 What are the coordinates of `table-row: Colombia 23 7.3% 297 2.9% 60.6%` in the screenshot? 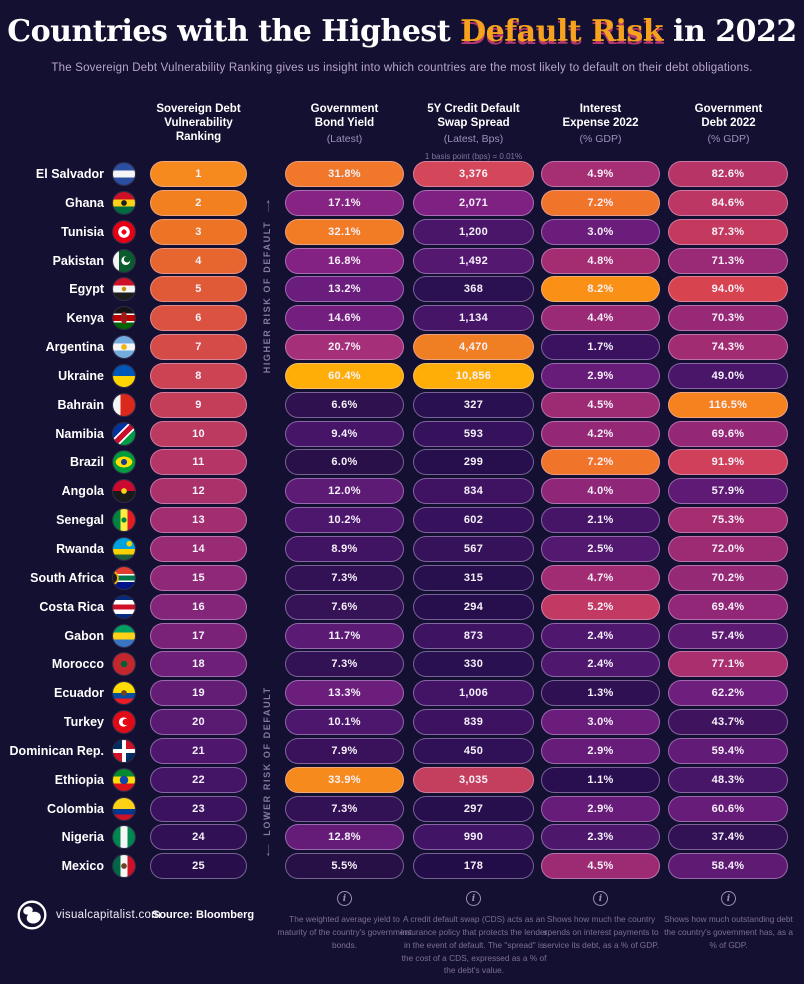 It's located at (402, 808).